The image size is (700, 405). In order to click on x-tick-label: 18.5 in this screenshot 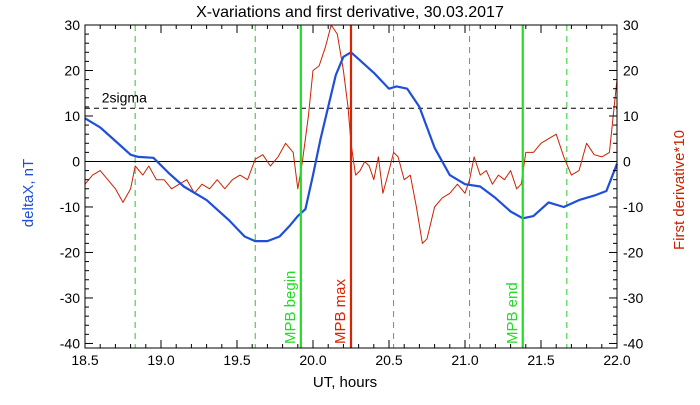, I will do `click(84, 360)`.